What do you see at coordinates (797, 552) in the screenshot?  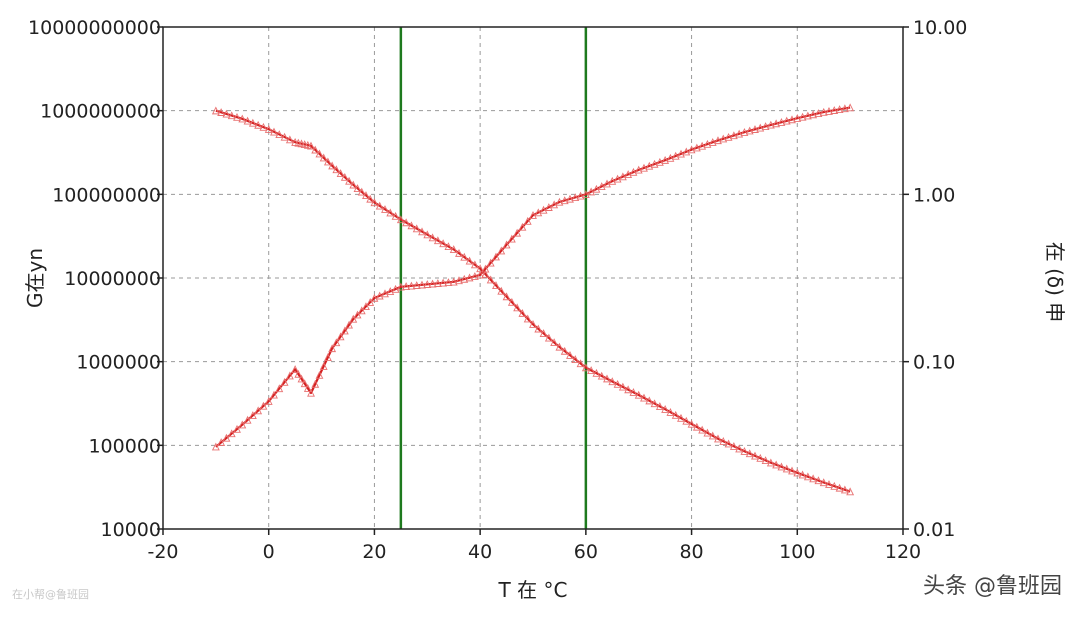 I see `x-tick-label: 100` at bounding box center [797, 552].